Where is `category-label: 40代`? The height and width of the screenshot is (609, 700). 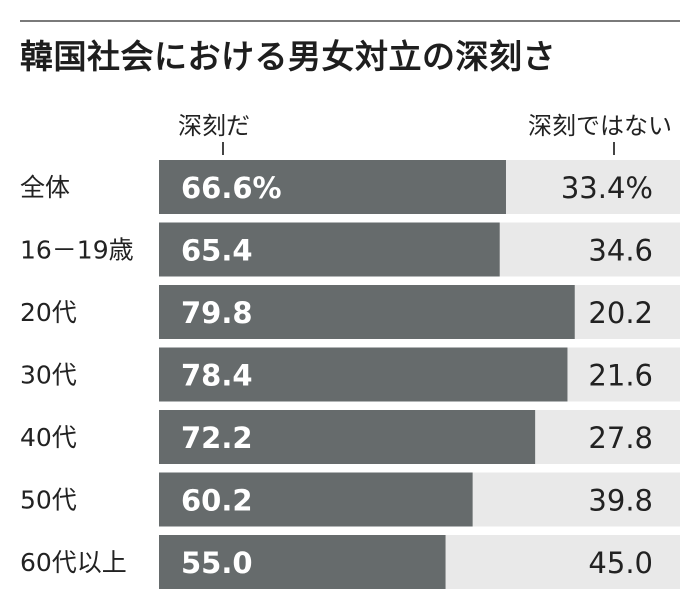
category-label: 40代 is located at coordinates (48, 437).